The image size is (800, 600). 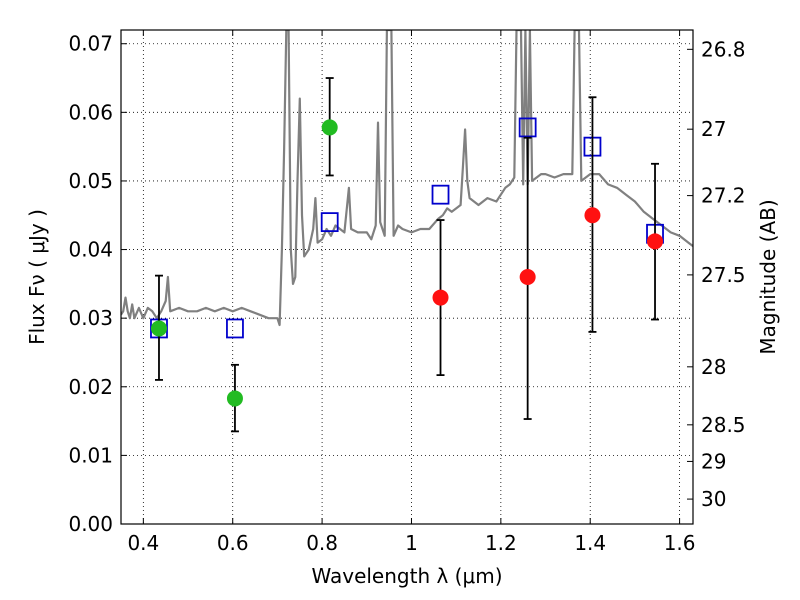 What do you see at coordinates (501, 543) in the screenshot?
I see `x-tick-label: 1.2` at bounding box center [501, 543].